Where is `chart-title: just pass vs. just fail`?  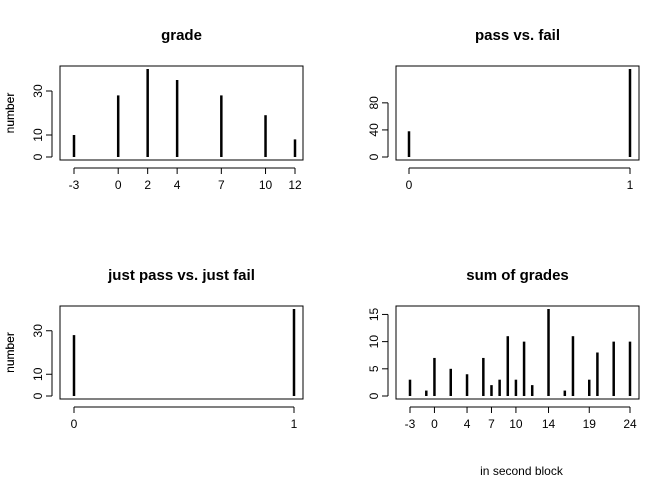 chart-title: just pass vs. just fail is located at coordinates (181, 275).